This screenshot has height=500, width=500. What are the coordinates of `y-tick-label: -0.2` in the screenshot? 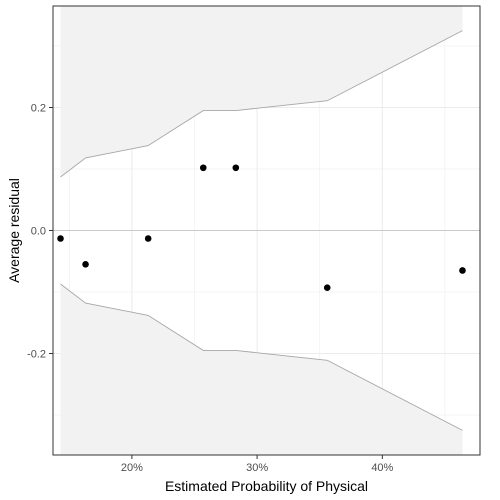 It's located at (36, 355).